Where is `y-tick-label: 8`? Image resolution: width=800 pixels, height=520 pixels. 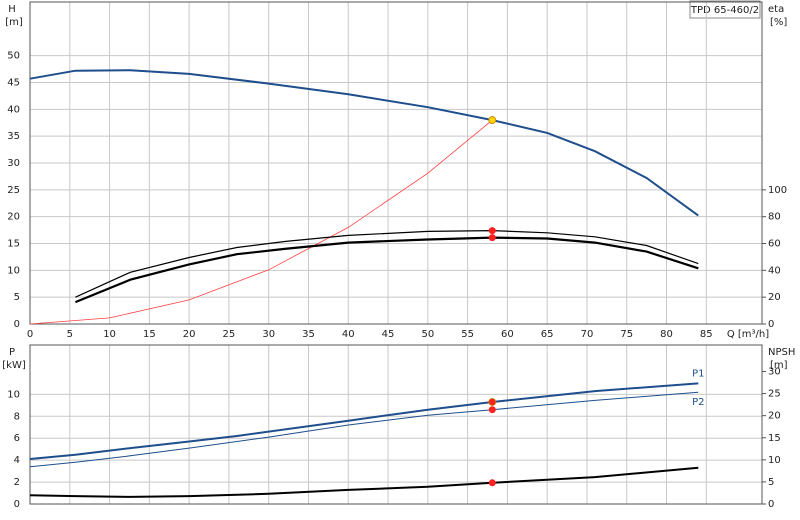 y-tick-label: 8 is located at coordinates (17, 416).